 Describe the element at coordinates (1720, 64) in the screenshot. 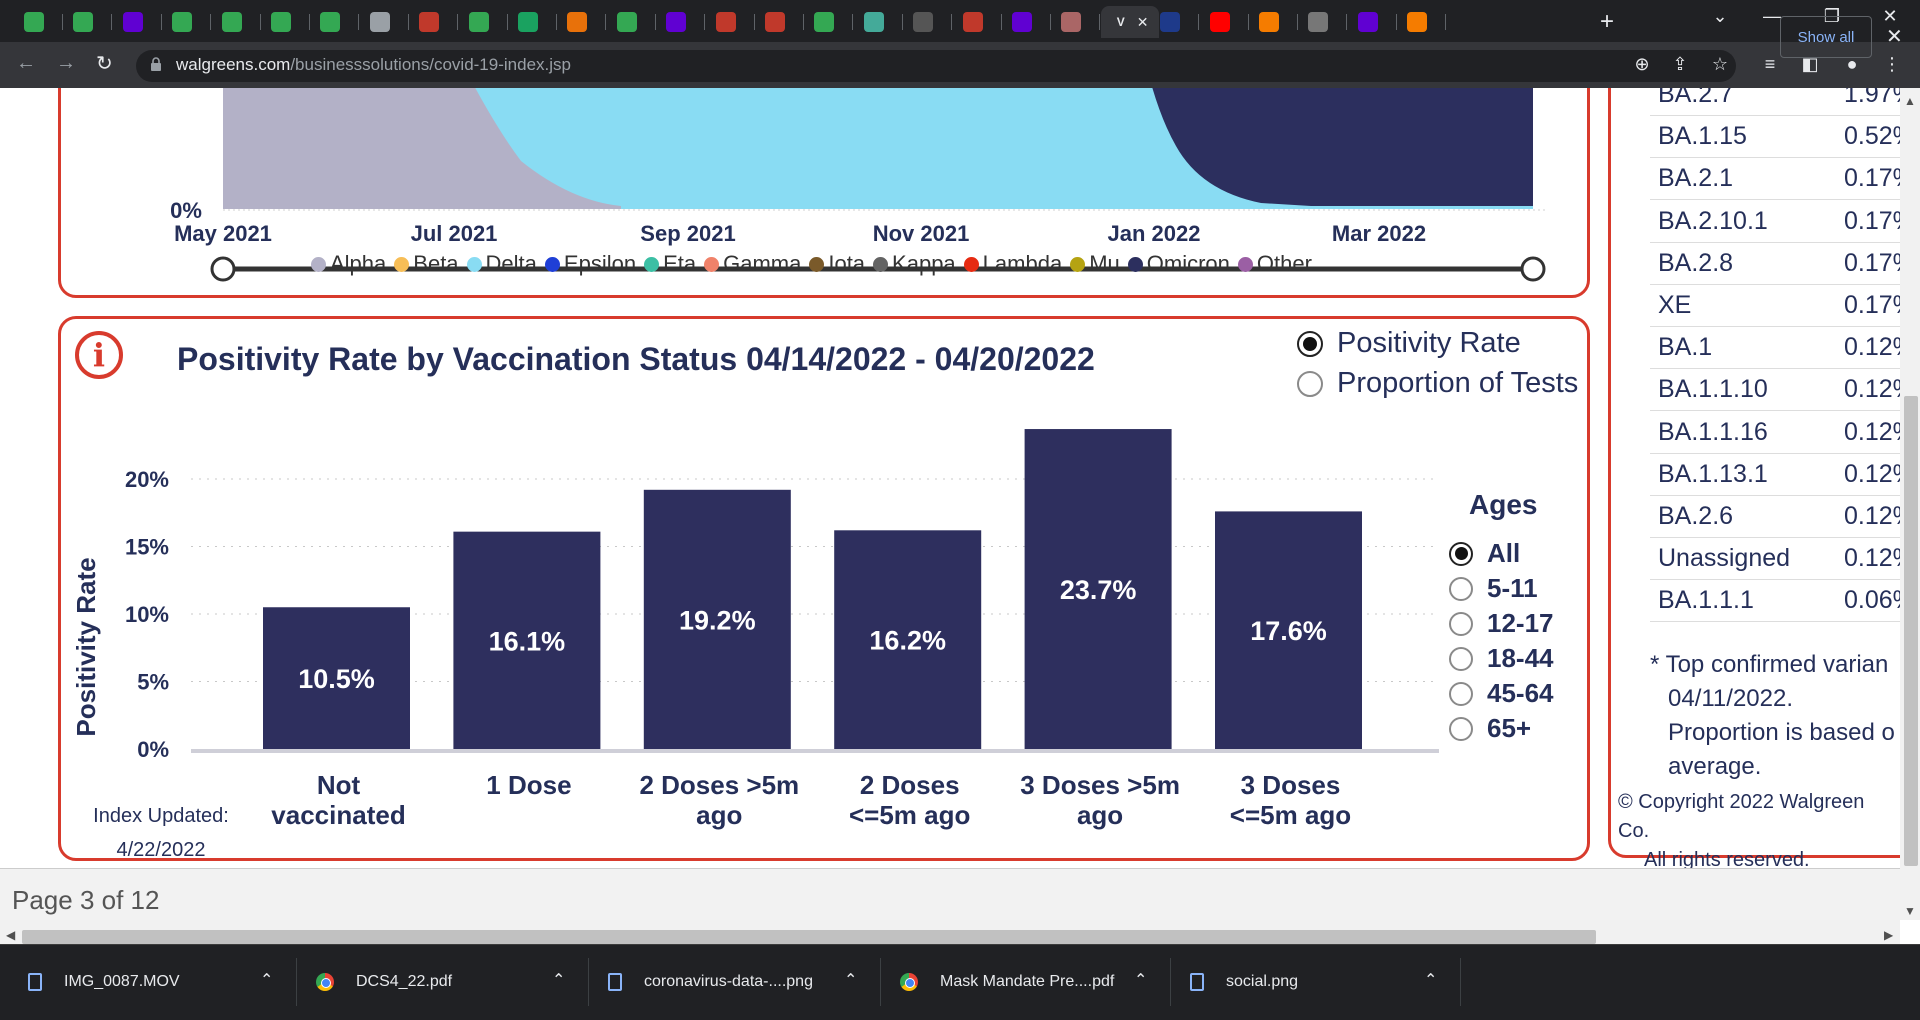

I see `bookmark-star-icon: ☆` at that location.